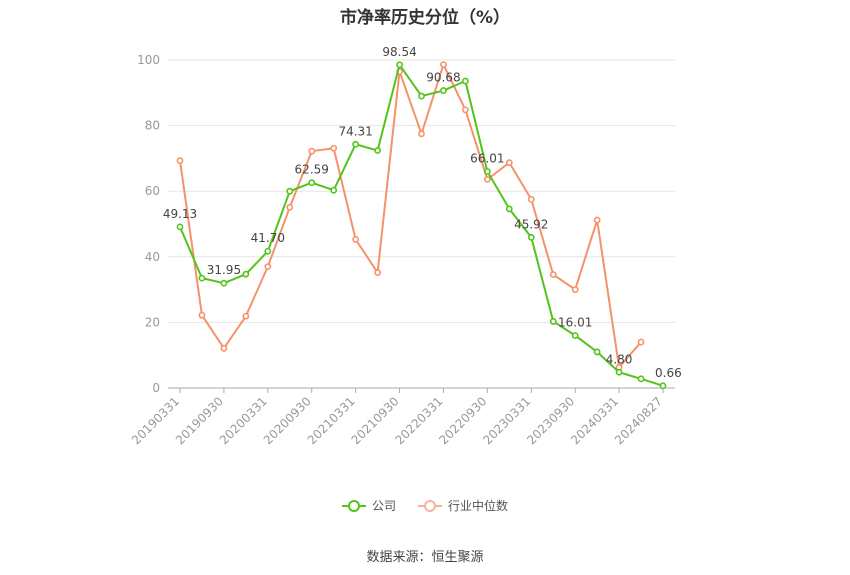 The width and height of the screenshot is (850, 575). I want to click on legend-industry-median-label: 行业中位数, so click(478, 506).